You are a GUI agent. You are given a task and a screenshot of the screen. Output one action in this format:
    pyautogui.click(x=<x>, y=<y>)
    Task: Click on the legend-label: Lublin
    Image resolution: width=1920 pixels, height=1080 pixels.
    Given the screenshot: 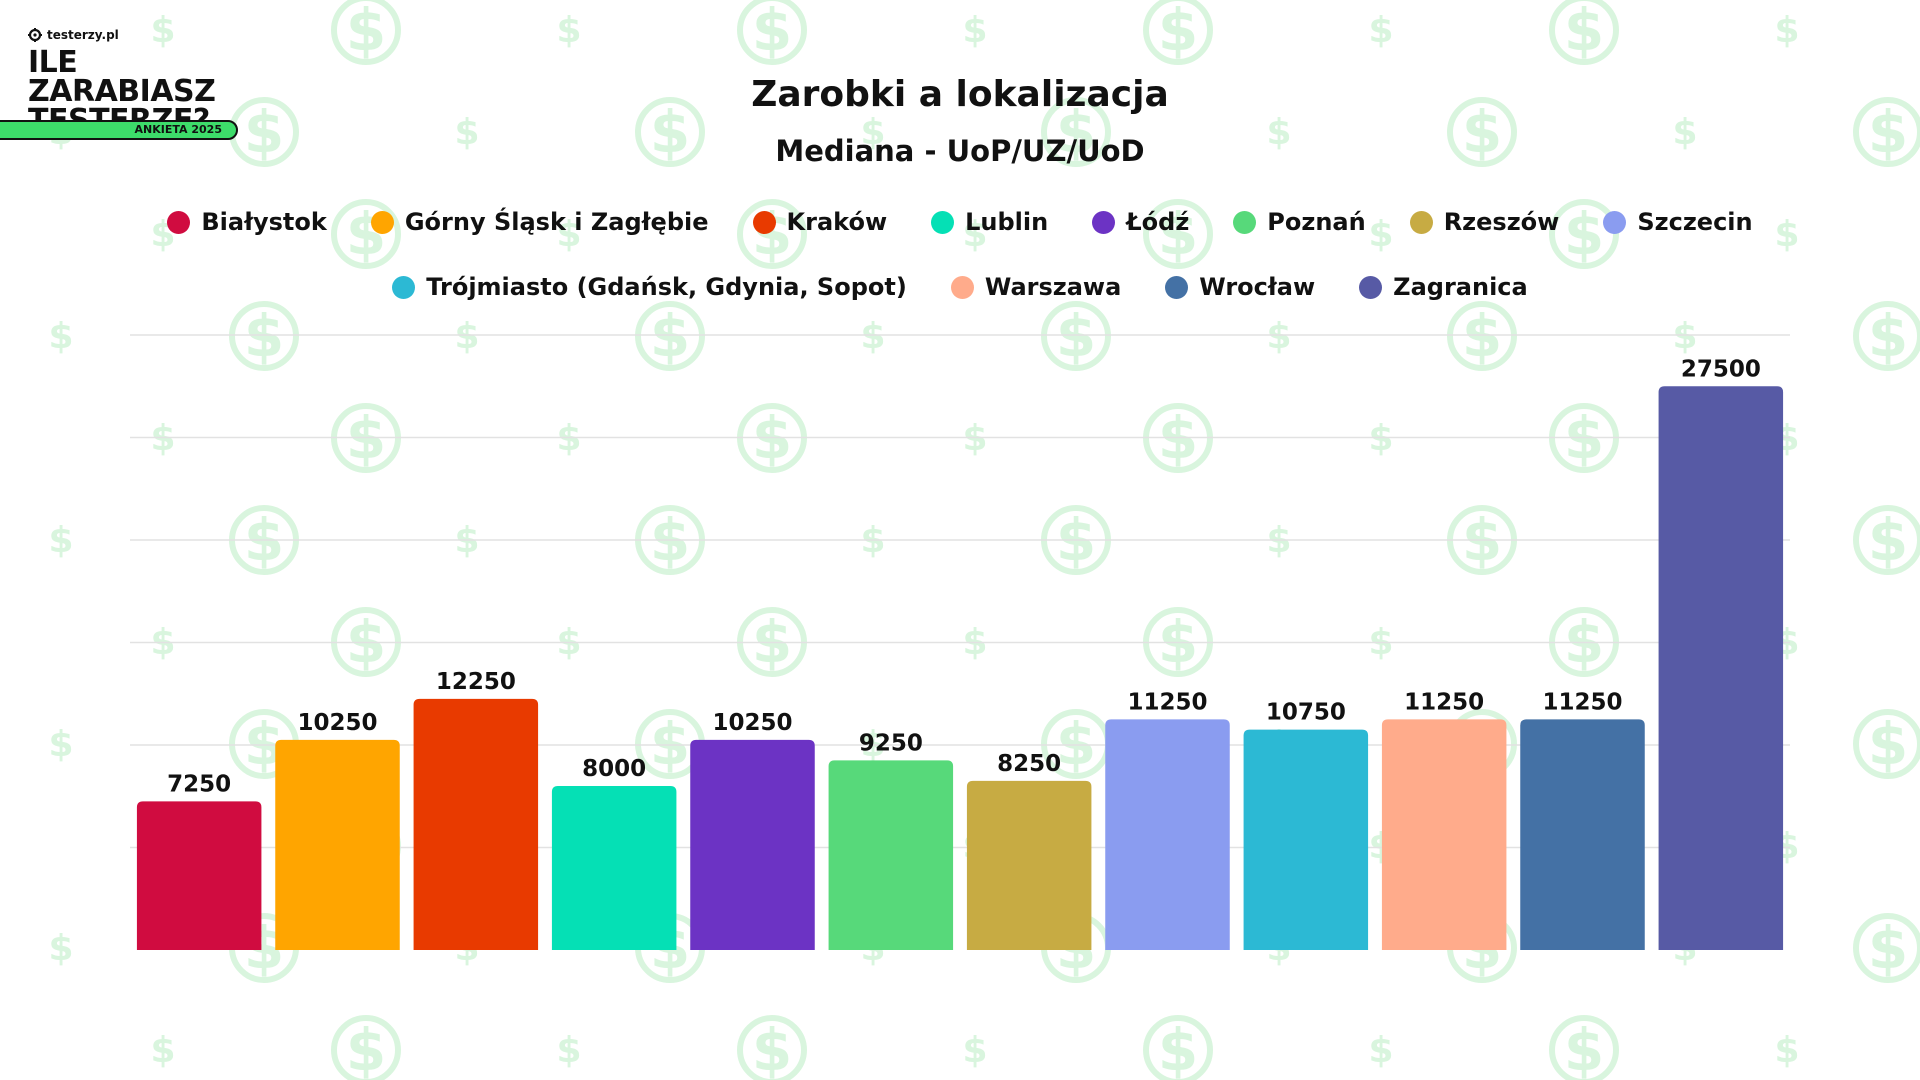 What is the action you would take?
    pyautogui.click(x=1007, y=222)
    